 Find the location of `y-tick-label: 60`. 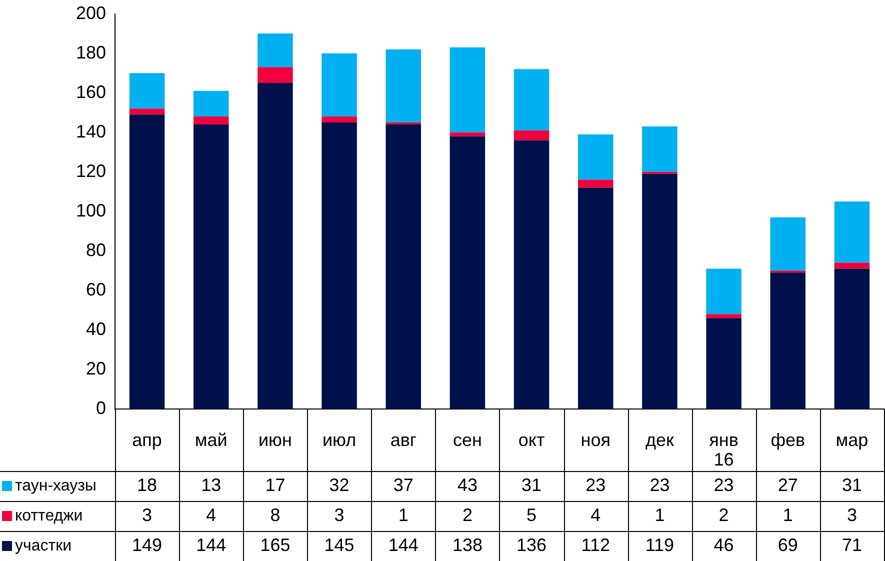

y-tick-label: 60 is located at coordinates (96, 289).